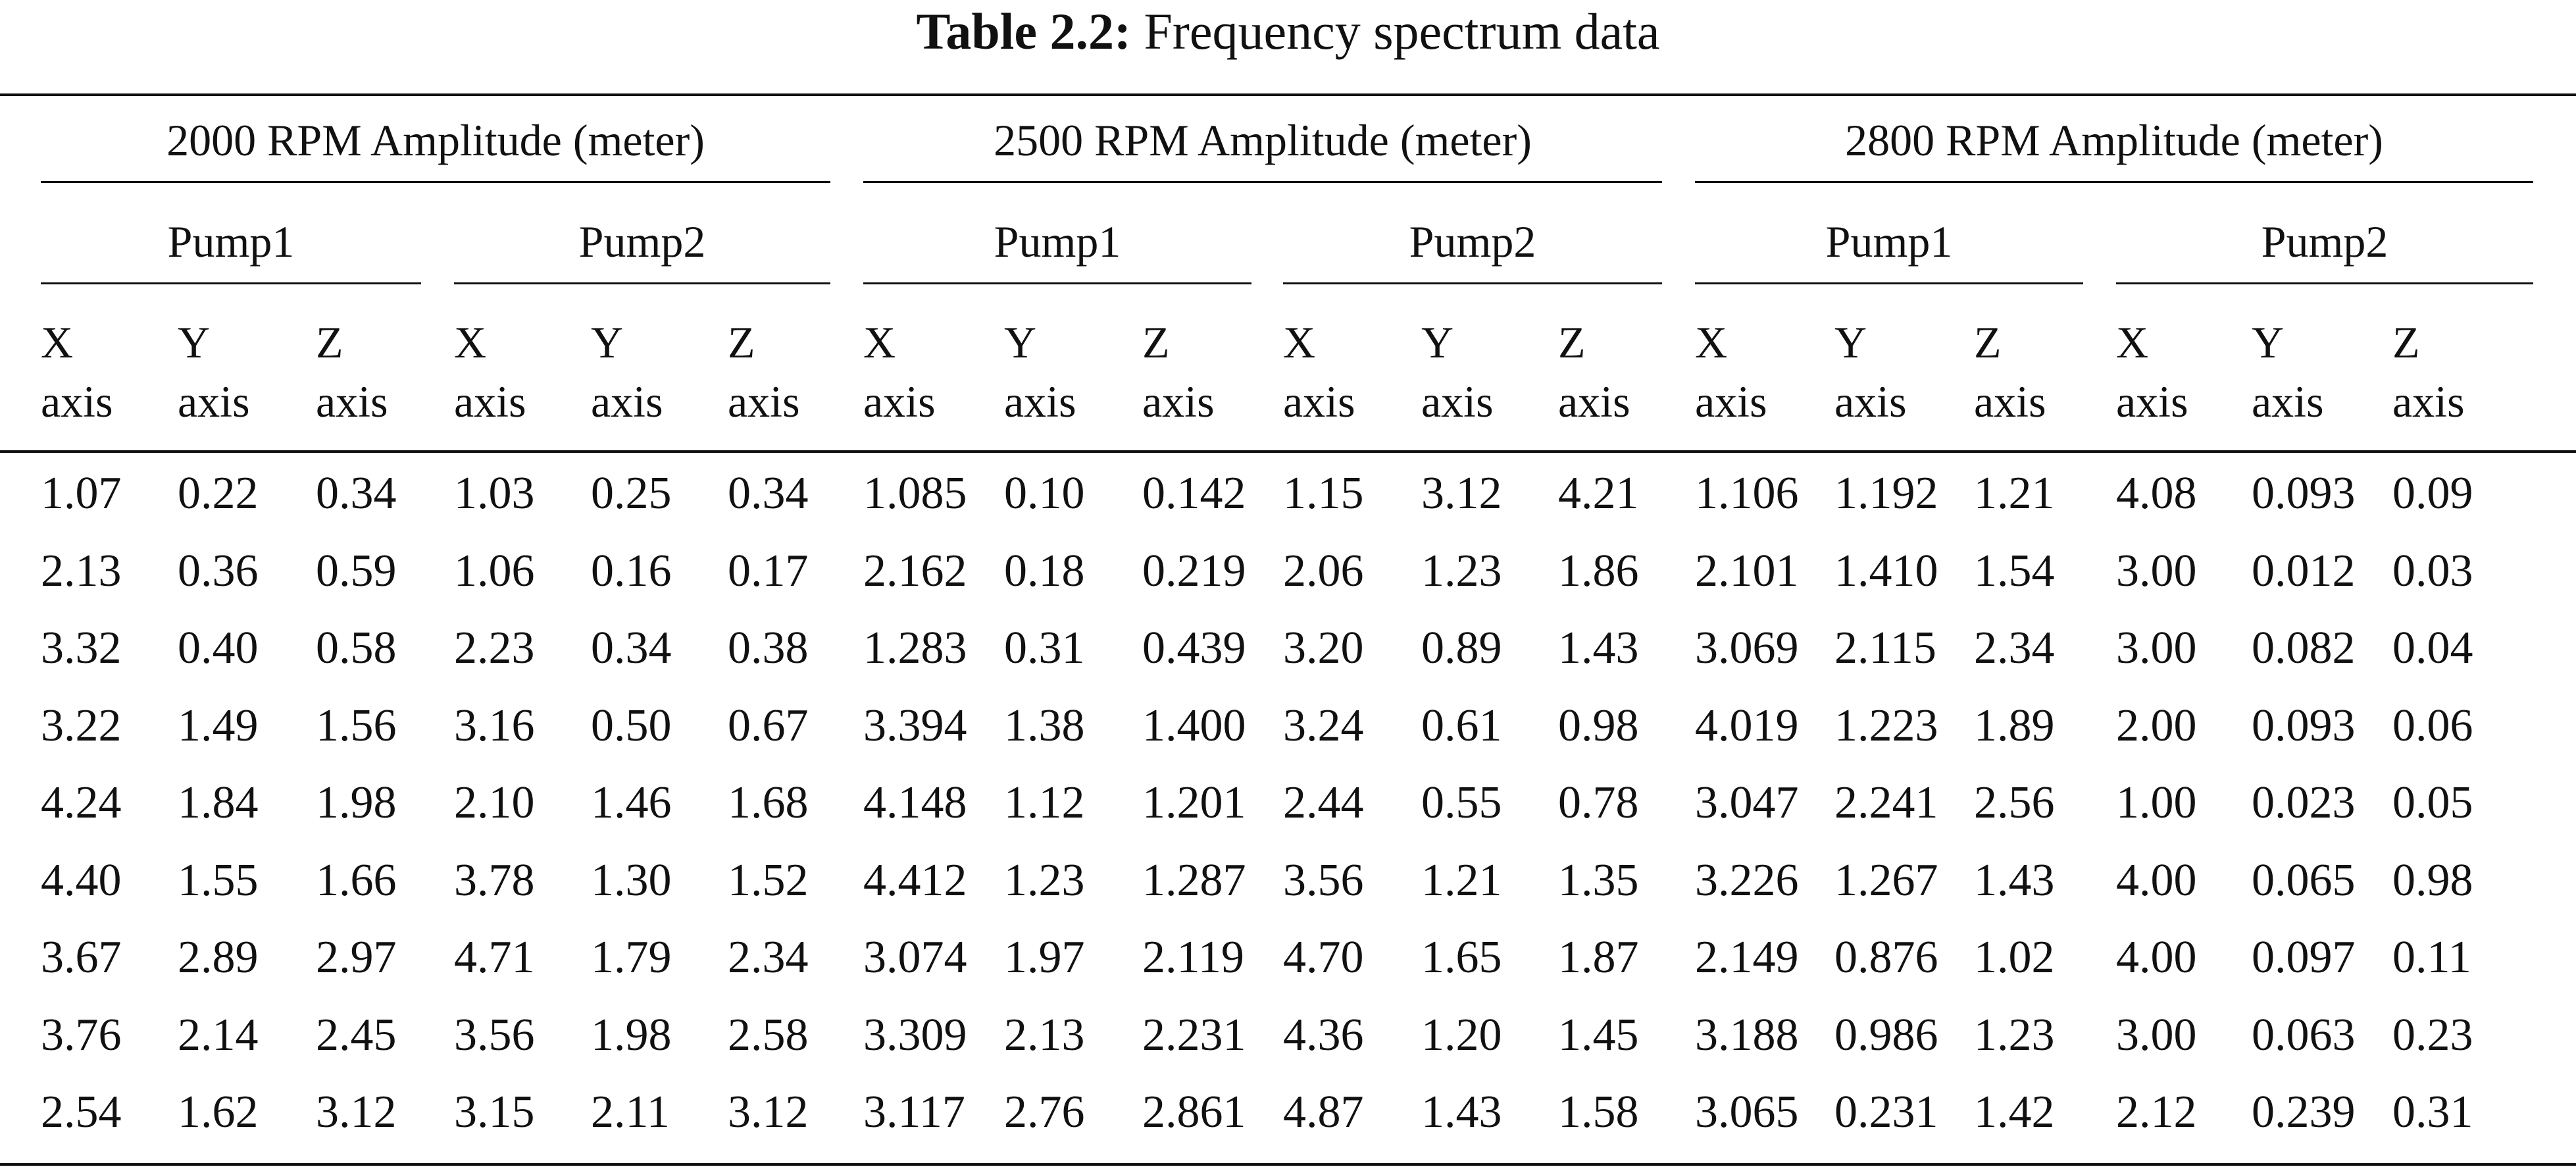 The width and height of the screenshot is (2576, 1173). I want to click on table-cell: 2.12, so click(2156, 1112).